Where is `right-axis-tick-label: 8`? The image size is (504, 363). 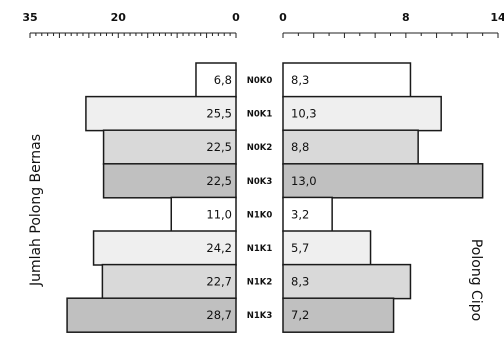 right-axis-tick-label: 8 is located at coordinates (406, 17).